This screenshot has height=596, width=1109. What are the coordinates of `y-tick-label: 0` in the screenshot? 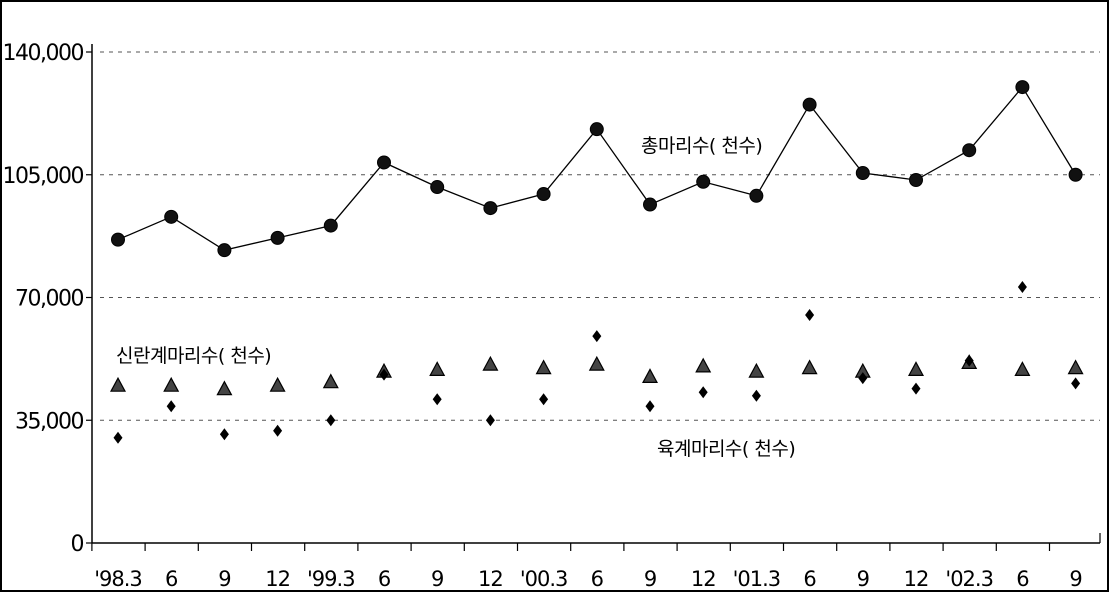 It's located at (77, 544).